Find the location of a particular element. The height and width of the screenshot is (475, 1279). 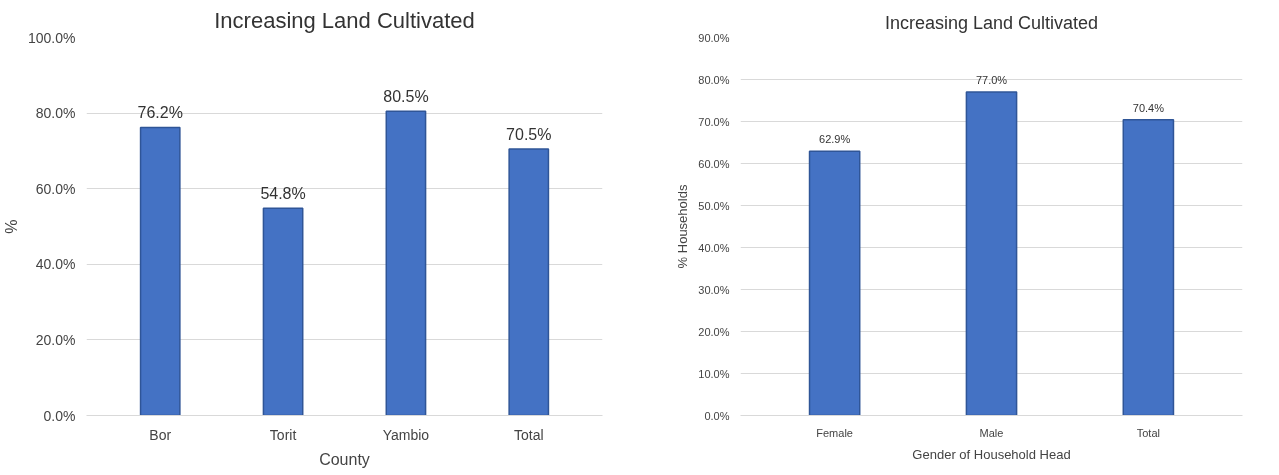

x-axis-title: County is located at coordinates (344, 459).